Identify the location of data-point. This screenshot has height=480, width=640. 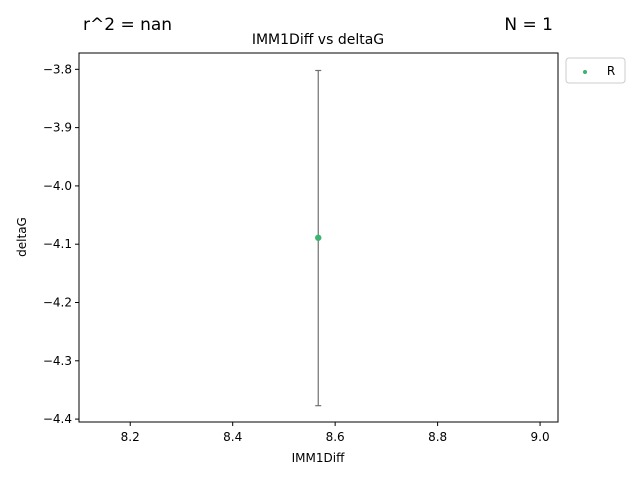
(318, 237).